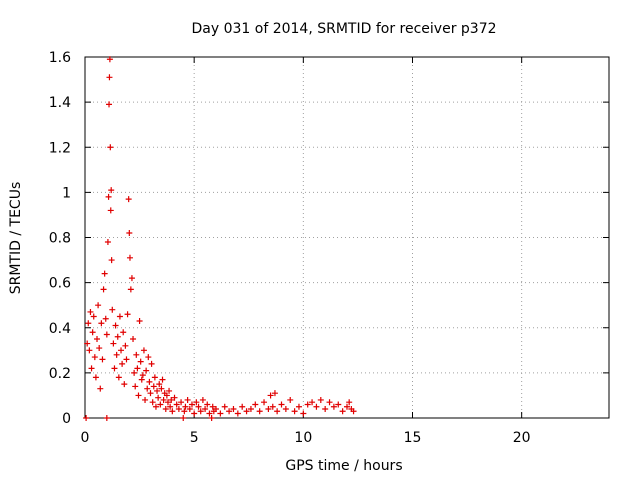 The image size is (640, 480). I want to click on y-tick-label: 0.4, so click(60, 329).